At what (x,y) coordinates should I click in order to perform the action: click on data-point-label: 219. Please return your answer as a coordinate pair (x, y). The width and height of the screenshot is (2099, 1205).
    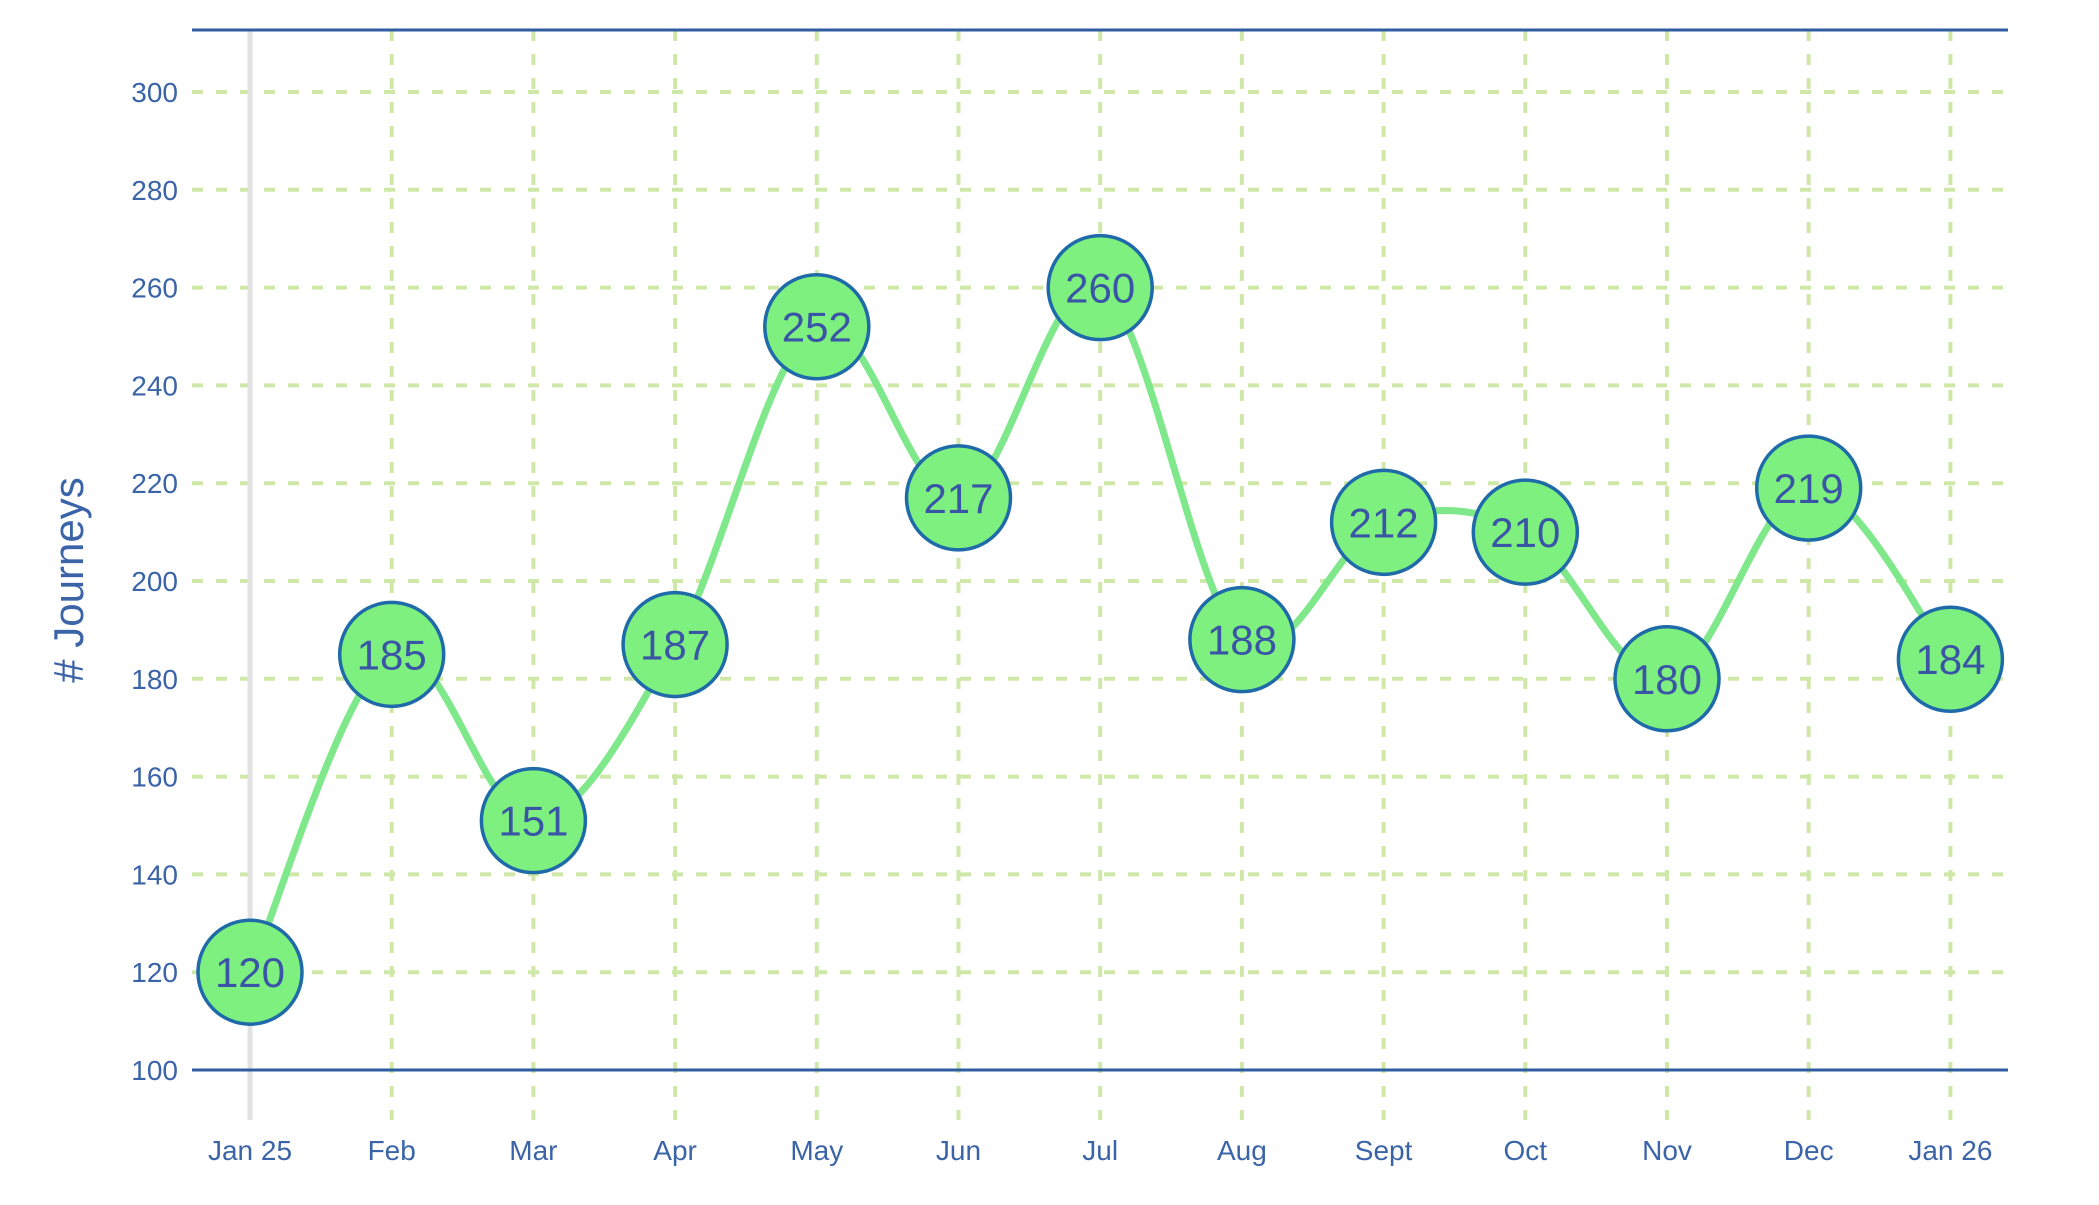
    Looking at the image, I should click on (1809, 488).